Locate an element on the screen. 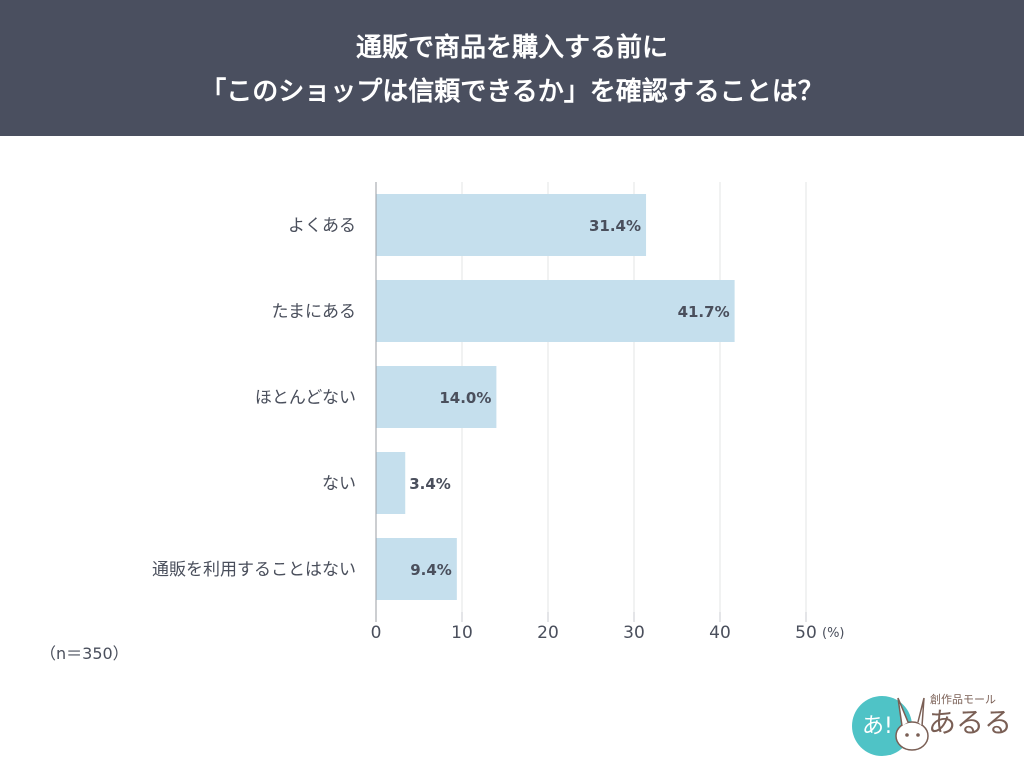 Image resolution: width=1024 pixels, height=768 pixels. x-tick-label: 50 is located at coordinates (806, 633).